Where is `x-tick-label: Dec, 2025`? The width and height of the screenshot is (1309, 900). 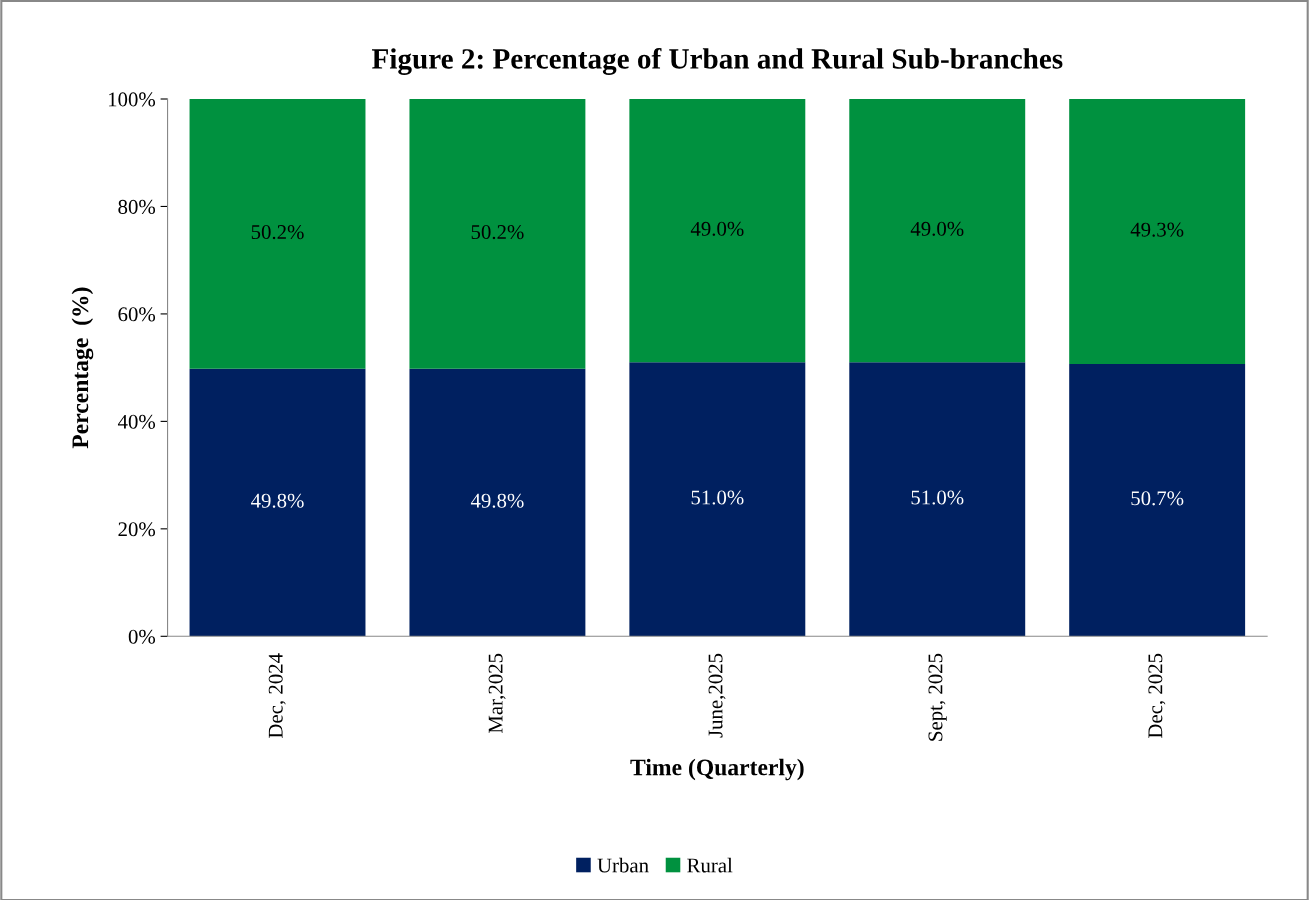 x-tick-label: Dec, 2025 is located at coordinates (1157, 695).